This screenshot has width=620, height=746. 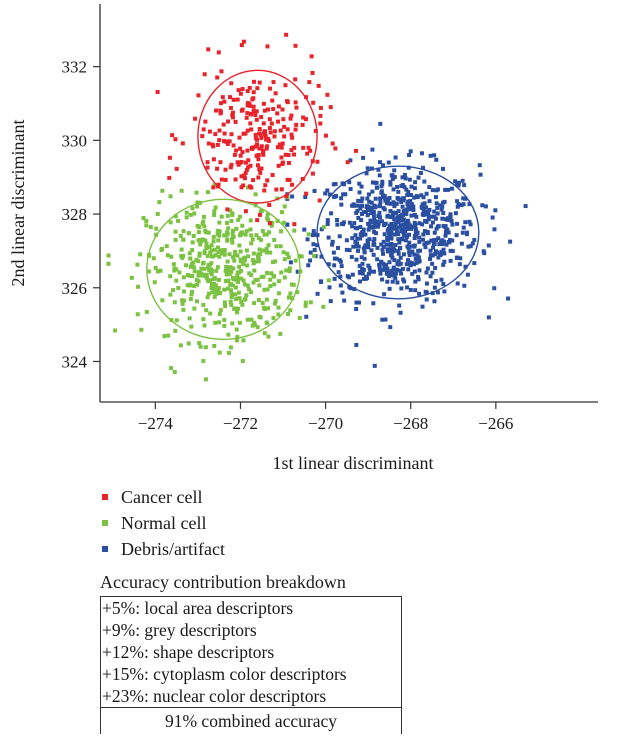 I want to click on breakdown-line: +5%: local area descriptors, so click(x=198, y=608).